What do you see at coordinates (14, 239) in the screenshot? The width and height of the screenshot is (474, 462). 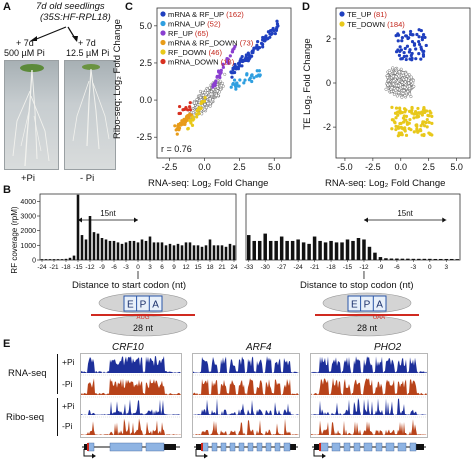 I see `panel-b-ylabel-text: RF coverage (rpM)` at bounding box center [14, 239].